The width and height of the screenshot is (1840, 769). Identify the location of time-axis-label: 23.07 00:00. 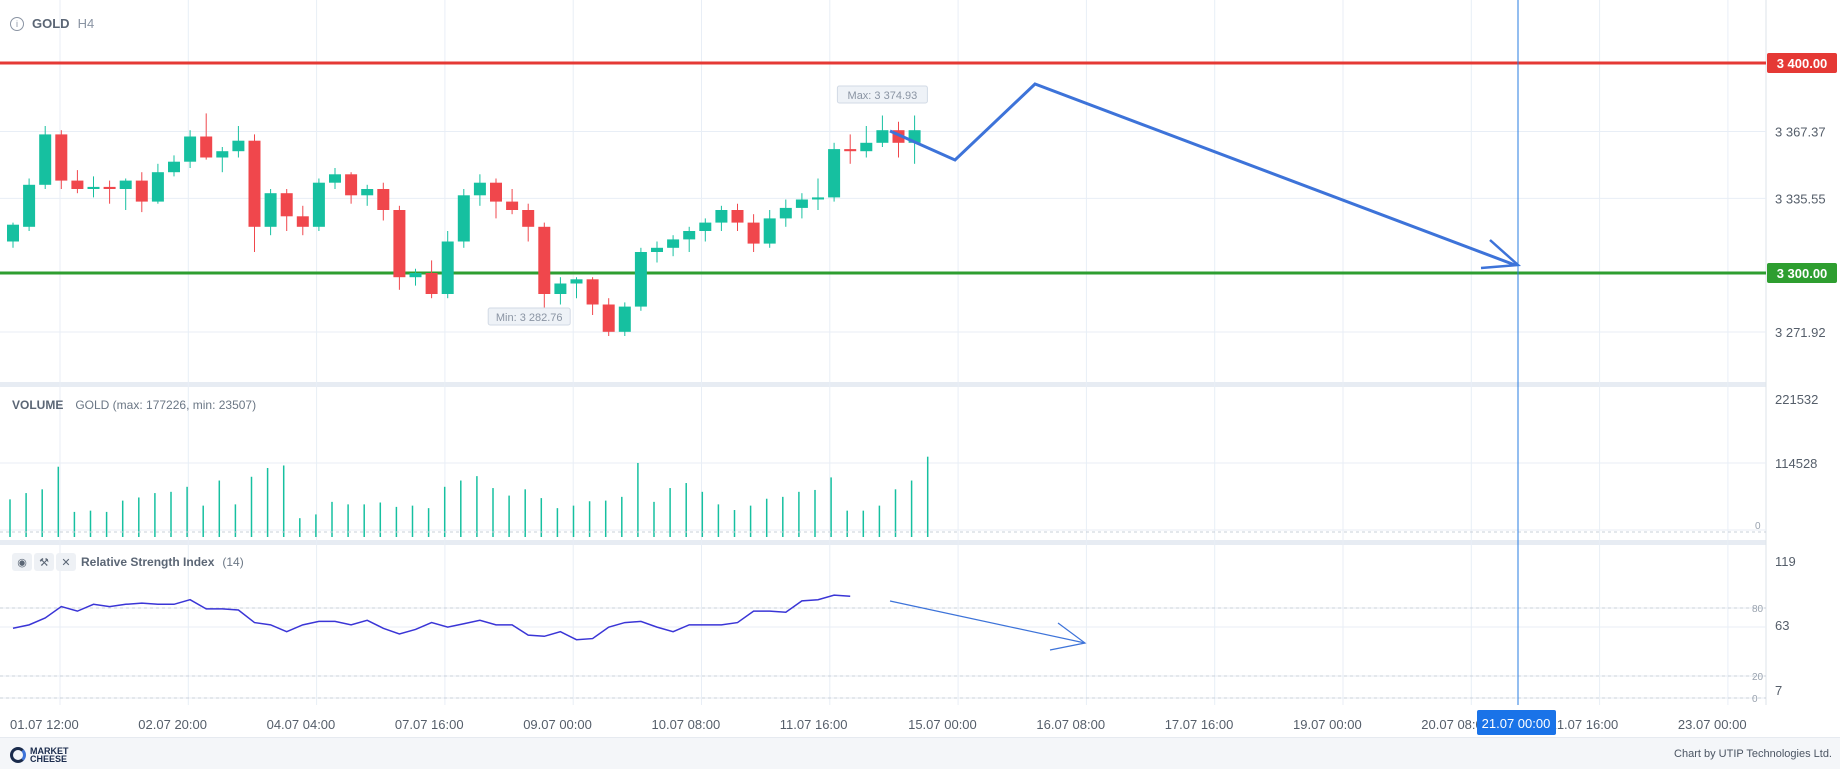
(1712, 724).